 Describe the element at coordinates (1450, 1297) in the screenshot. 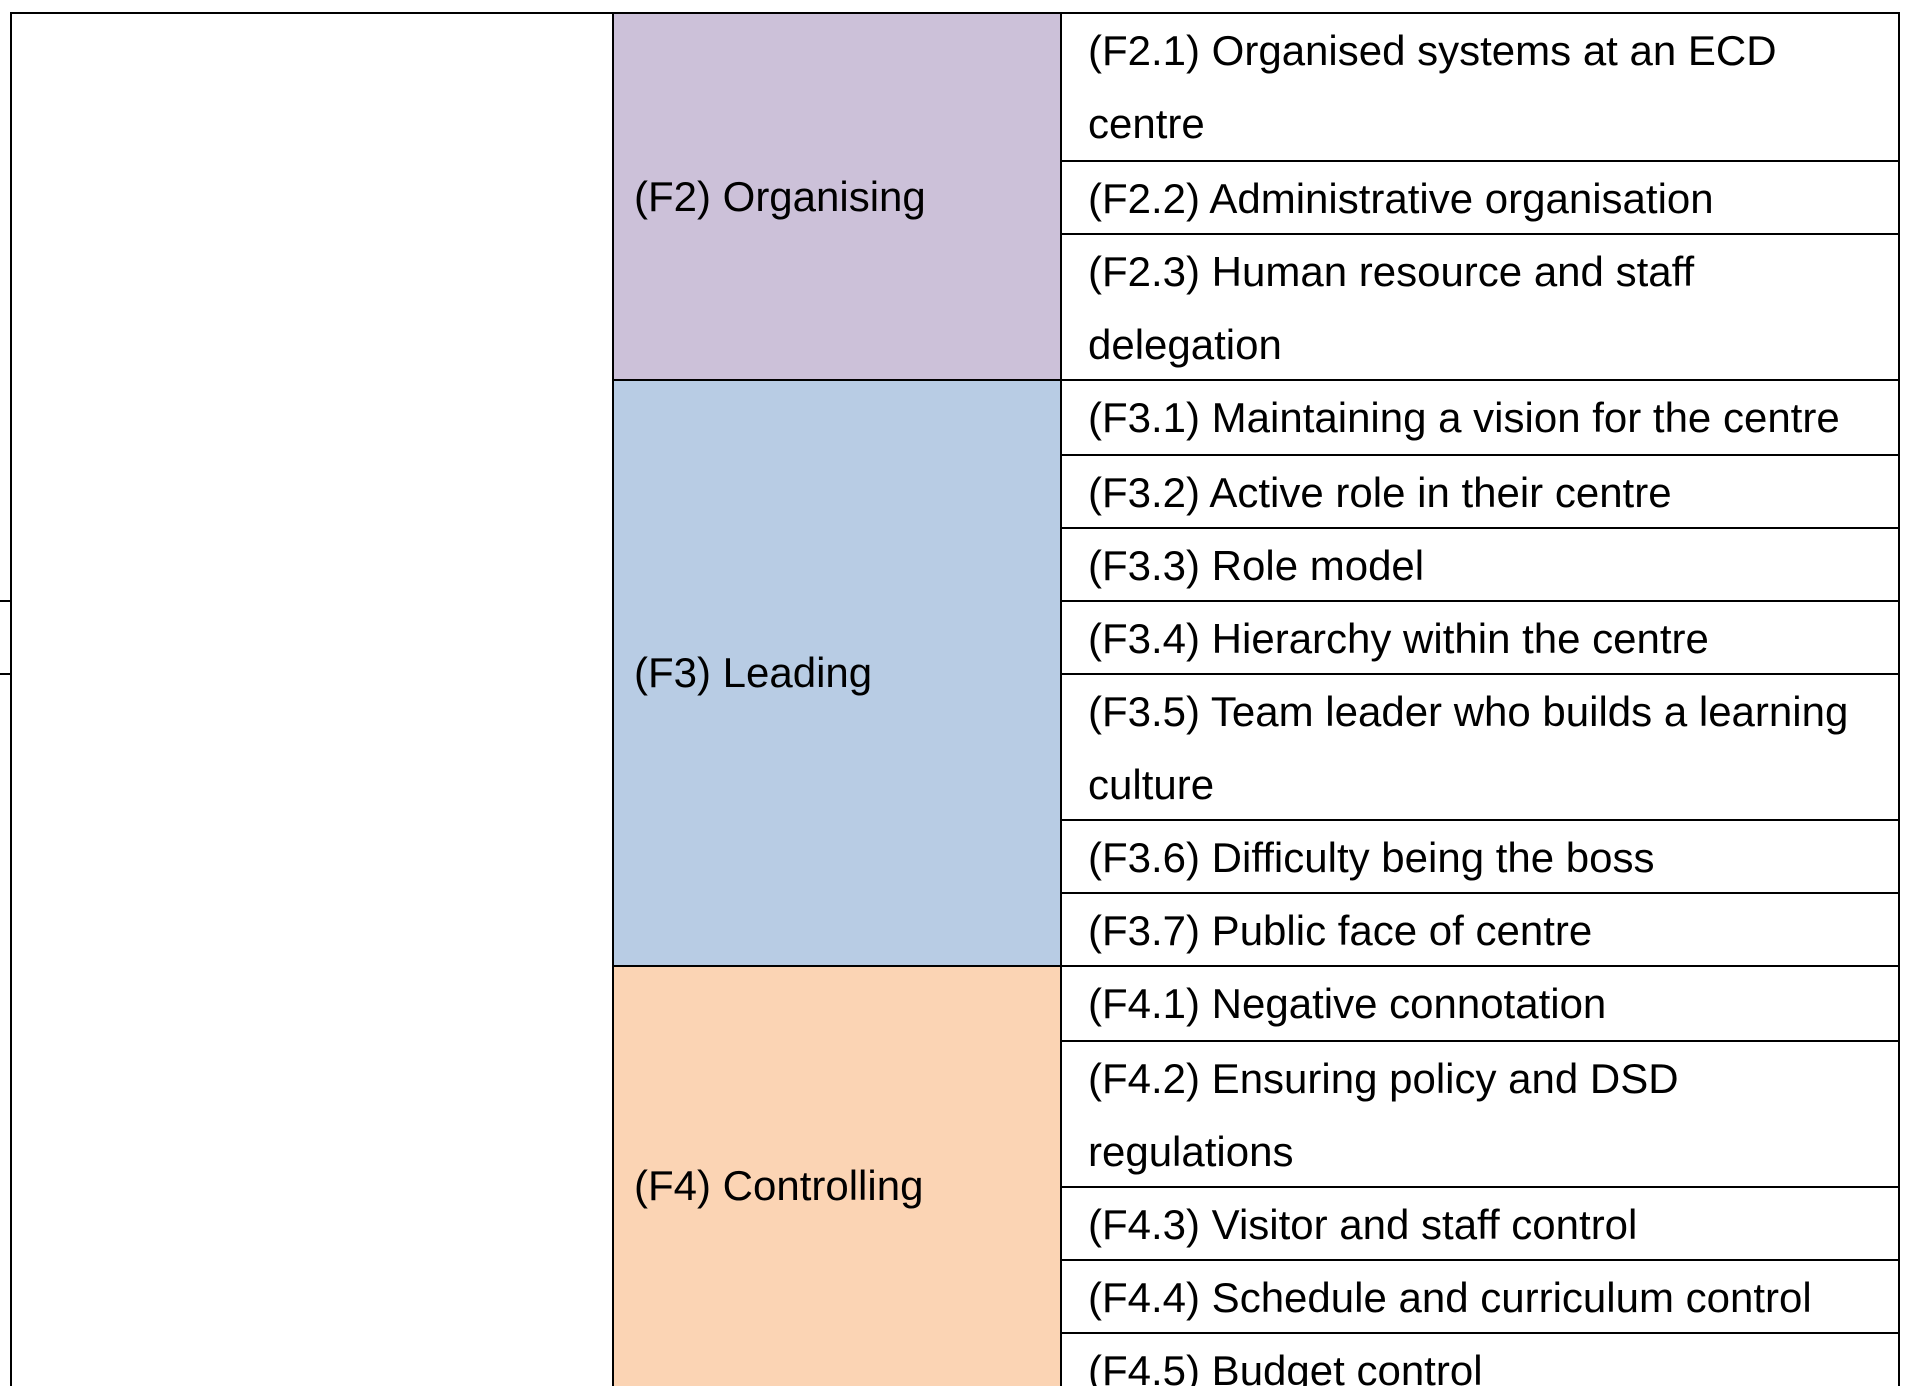

I see `subfunction-label: (F4.4) Schedule and curriculum control` at that location.